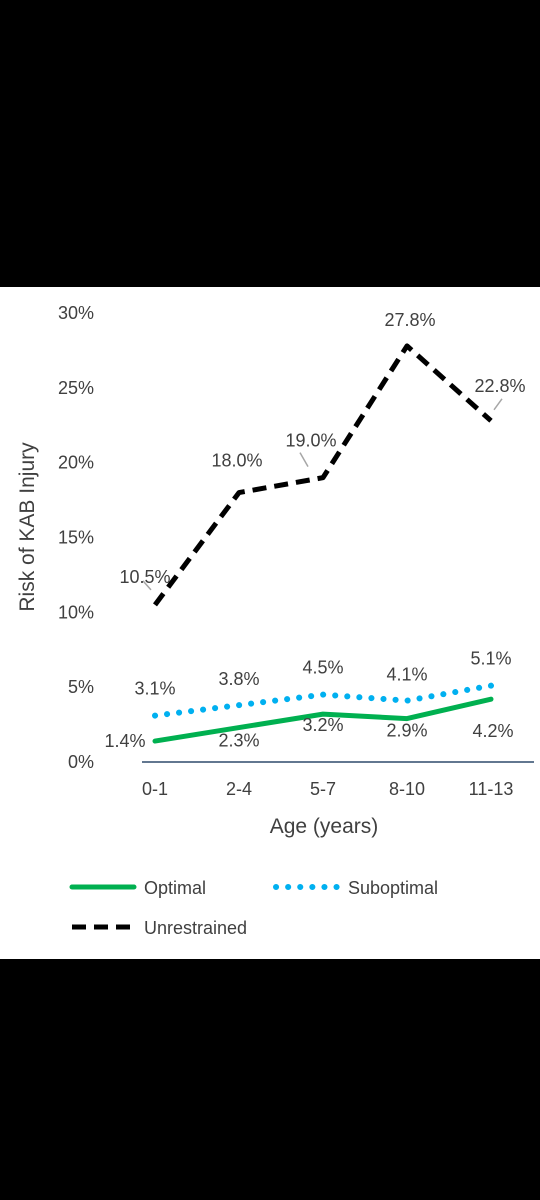 Image resolution: width=540 pixels, height=1200 pixels. Describe the element at coordinates (406, 731) in the screenshot. I see `data-label-optimal: 2.9%` at that location.